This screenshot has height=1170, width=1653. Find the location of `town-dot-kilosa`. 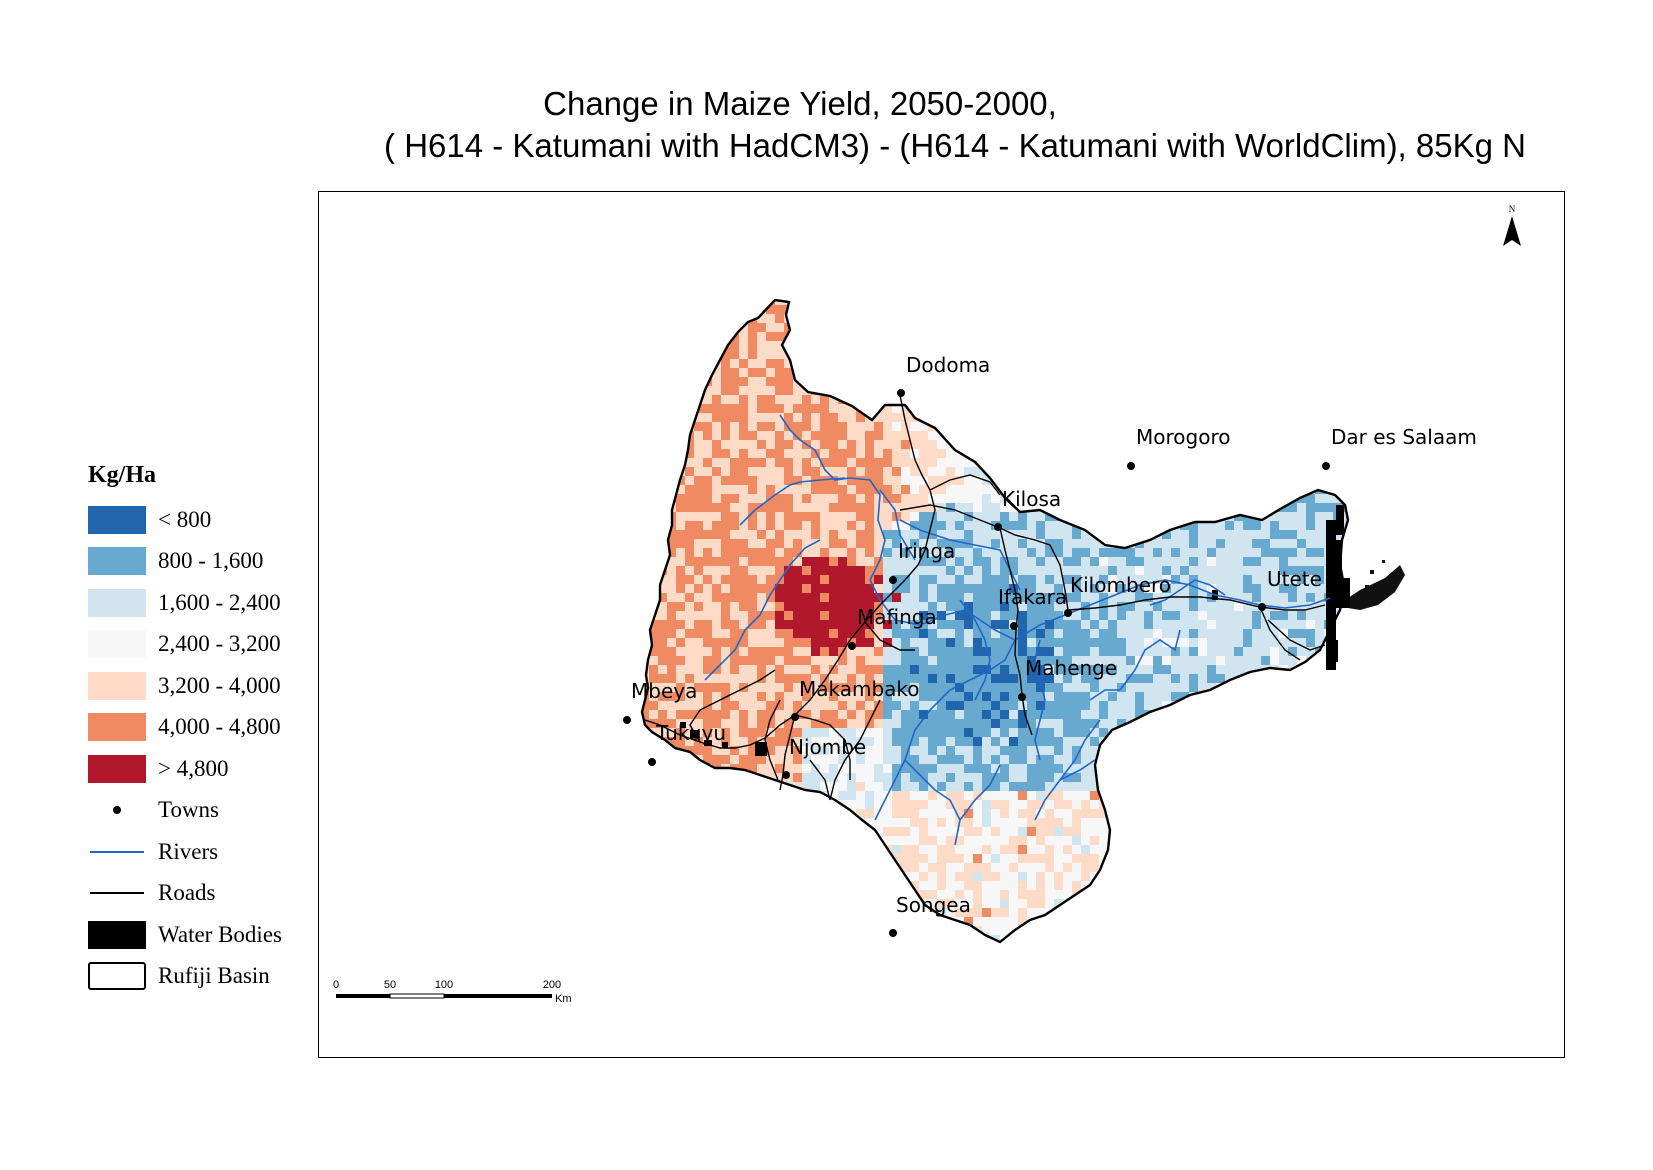

town-dot-kilosa is located at coordinates (998, 527).